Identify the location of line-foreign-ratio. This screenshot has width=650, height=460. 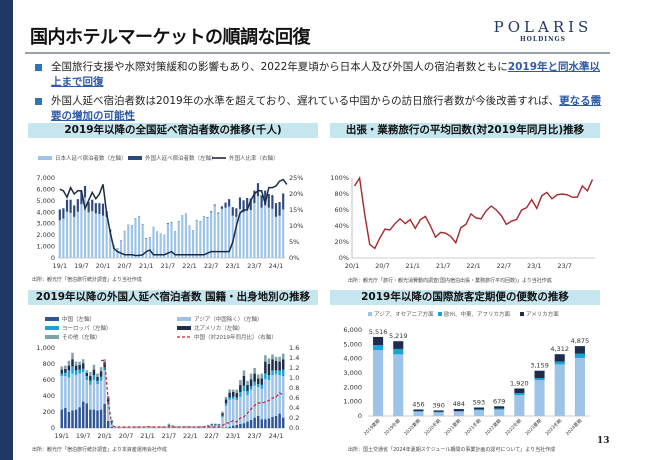
(173, 217).